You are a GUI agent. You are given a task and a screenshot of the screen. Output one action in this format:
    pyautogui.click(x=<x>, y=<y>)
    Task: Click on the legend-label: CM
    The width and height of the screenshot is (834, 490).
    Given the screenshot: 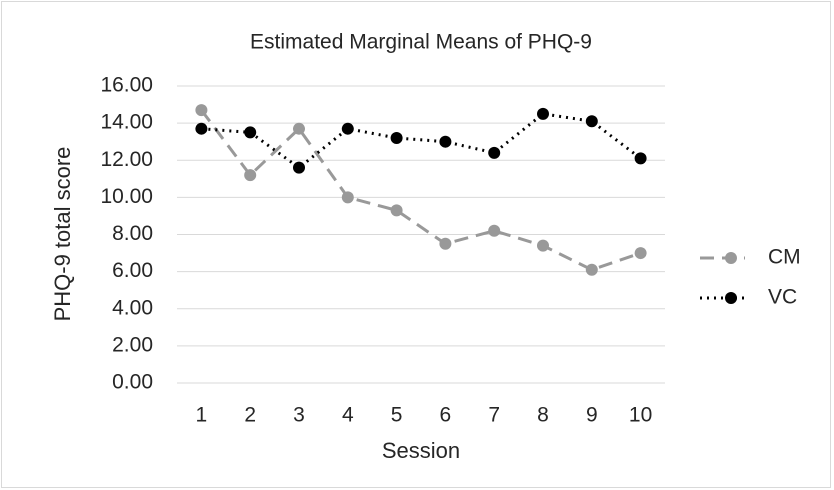 What is the action you would take?
    pyautogui.click(x=784, y=257)
    